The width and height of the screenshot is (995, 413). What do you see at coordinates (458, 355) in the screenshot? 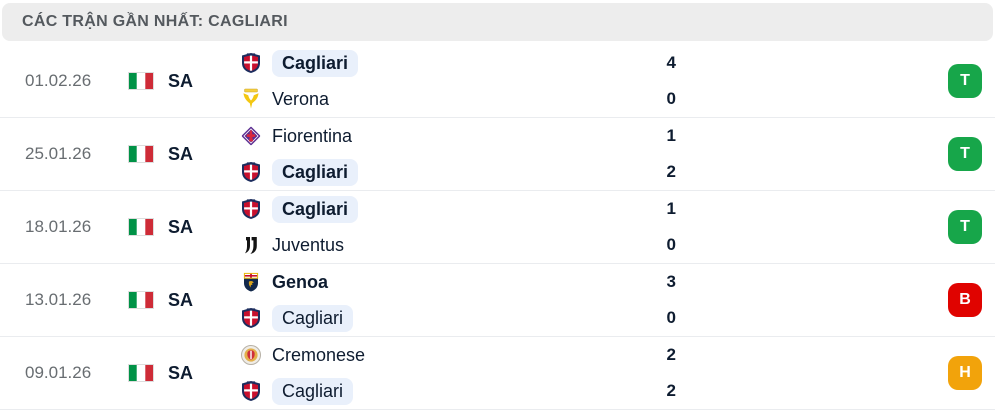
I see `home-team-line: Cremonese 2` at bounding box center [458, 355].